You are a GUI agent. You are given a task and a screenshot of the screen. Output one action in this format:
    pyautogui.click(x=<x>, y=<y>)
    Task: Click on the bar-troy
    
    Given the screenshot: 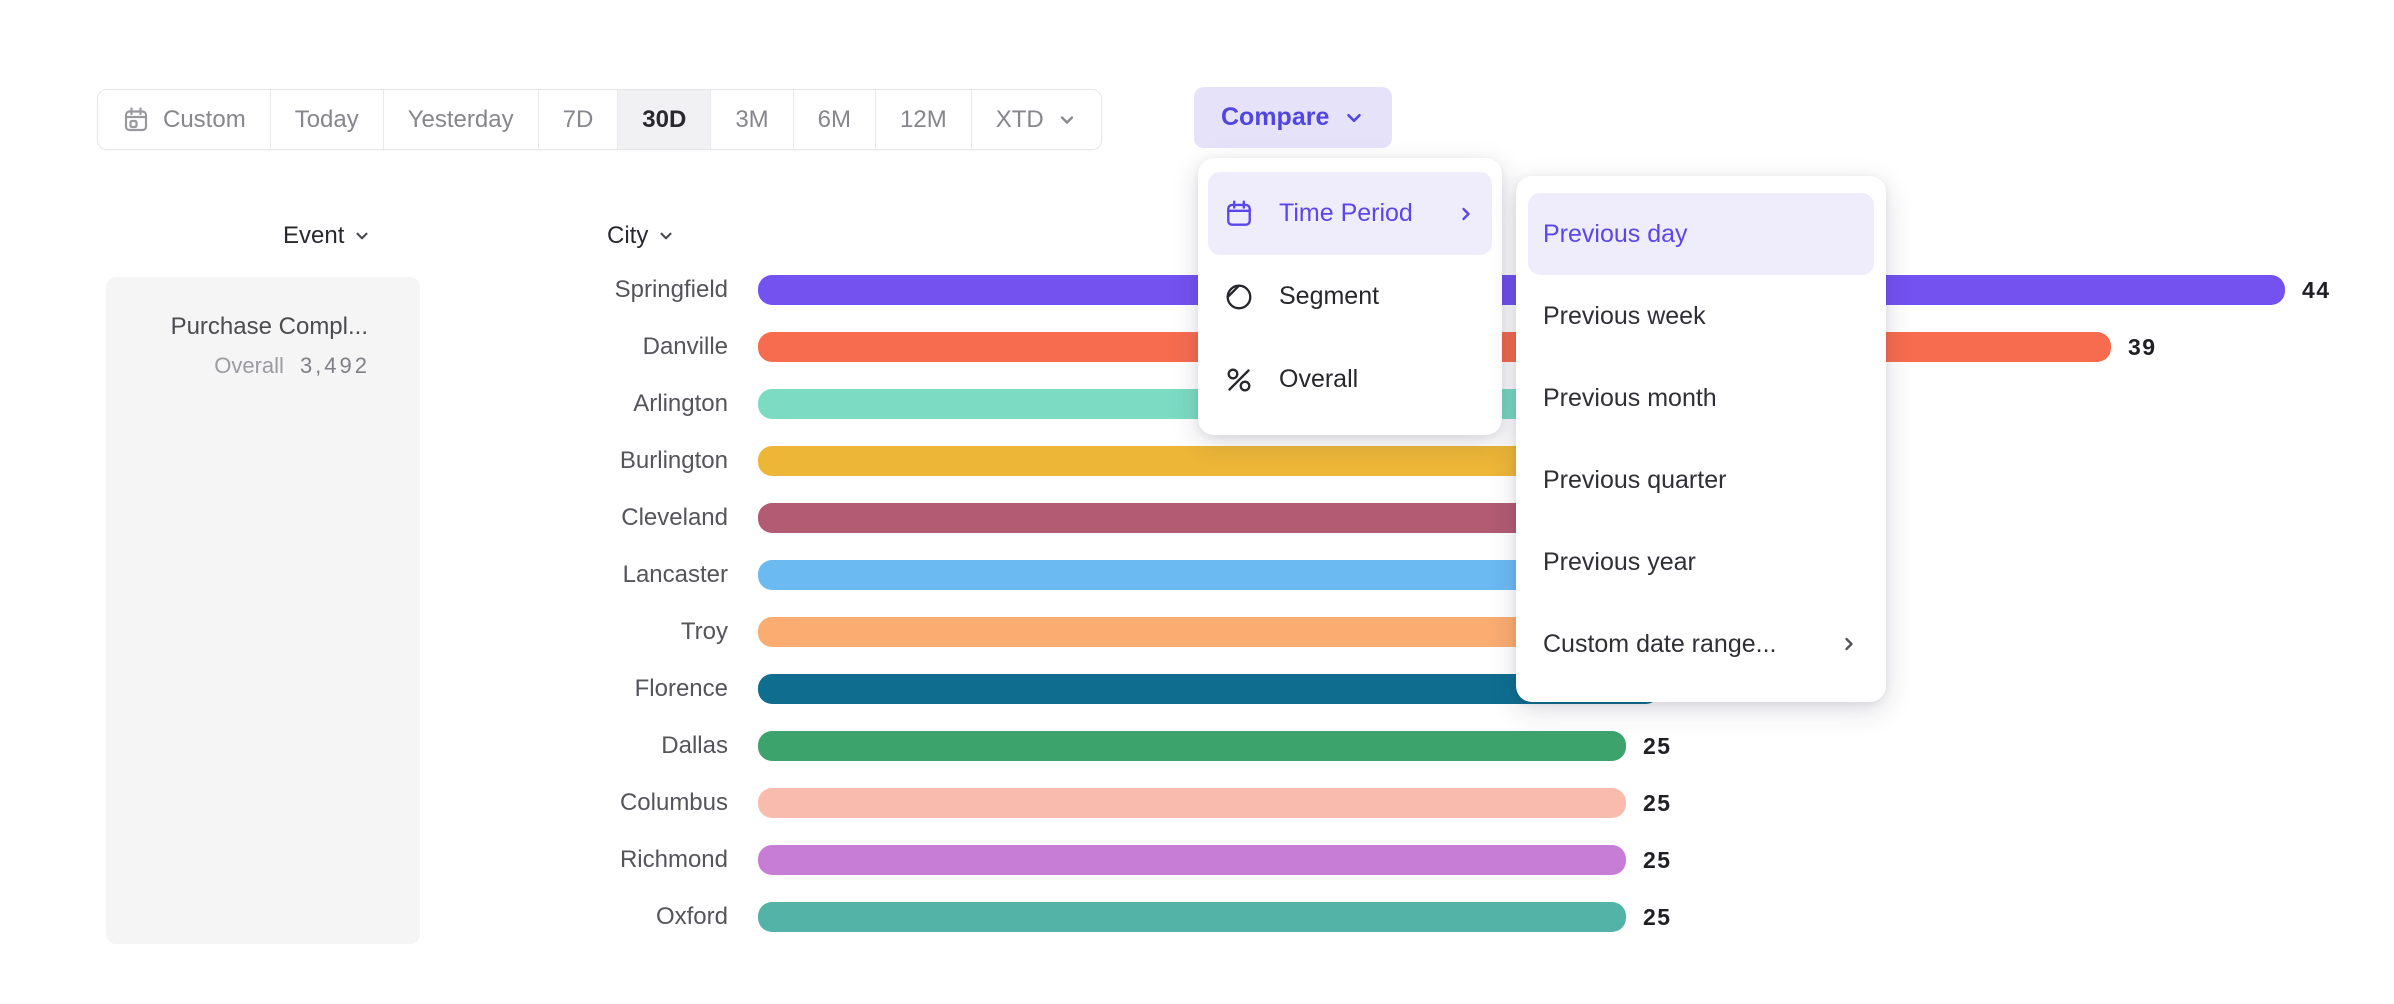 What is the action you would take?
    pyautogui.click(x=1209, y=632)
    